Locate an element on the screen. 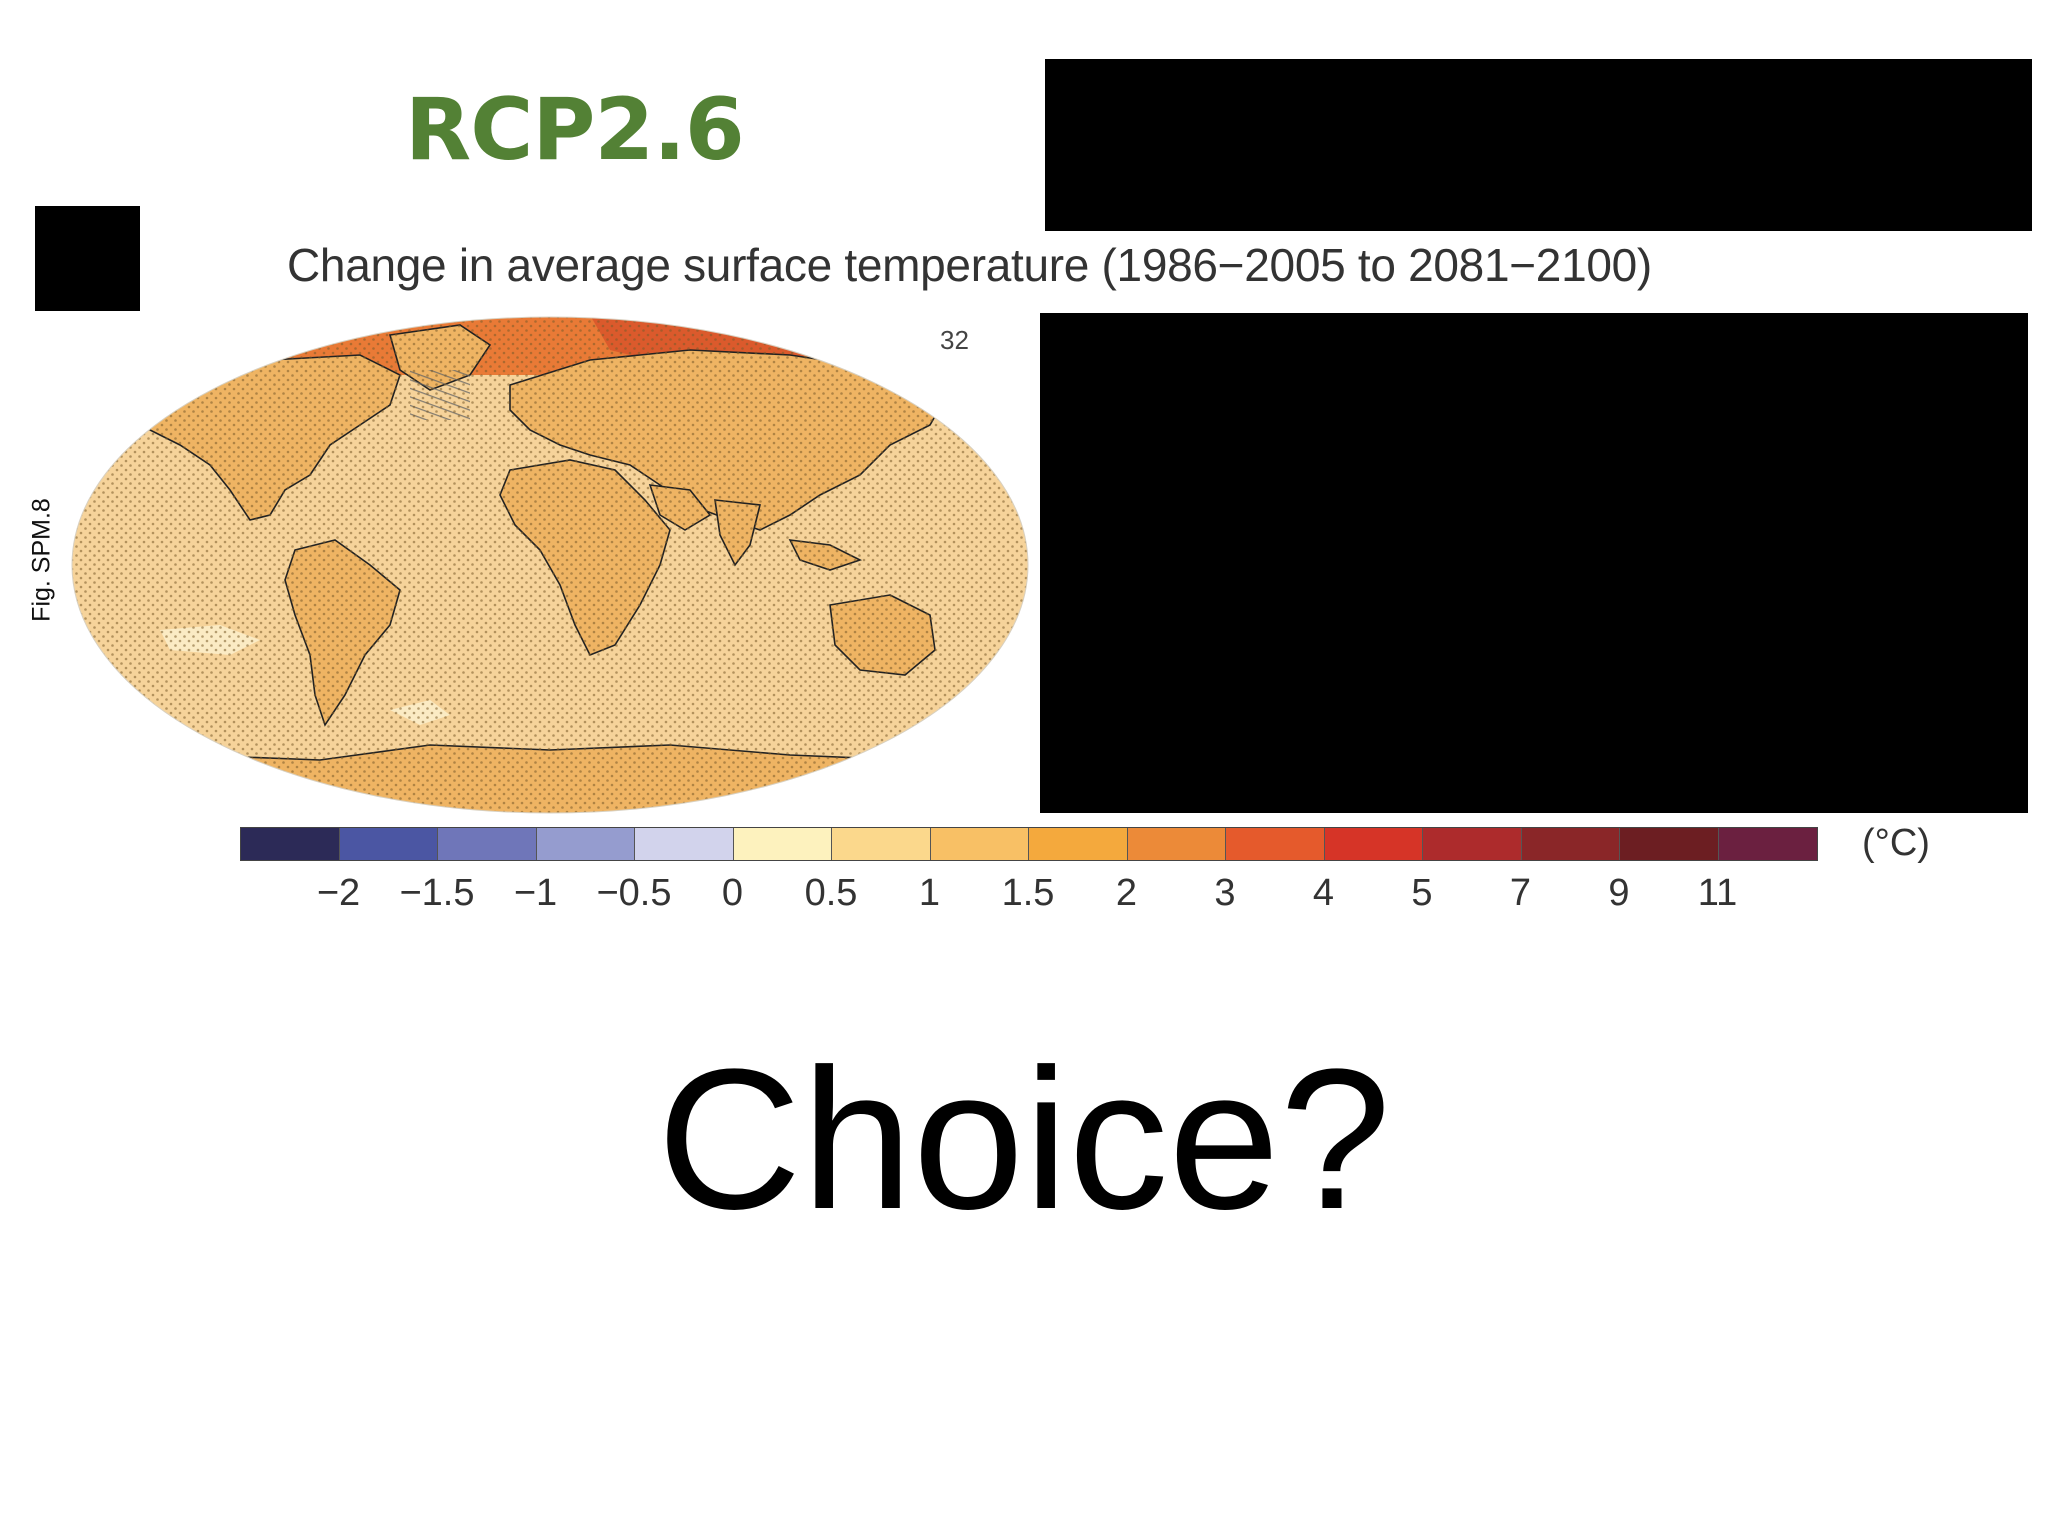  colorbar-ticks: −2 −1.5 −1 −0.5 0 0.5 1 1.5 2 3 4 5 7 9 11 is located at coordinates (1024, 897).